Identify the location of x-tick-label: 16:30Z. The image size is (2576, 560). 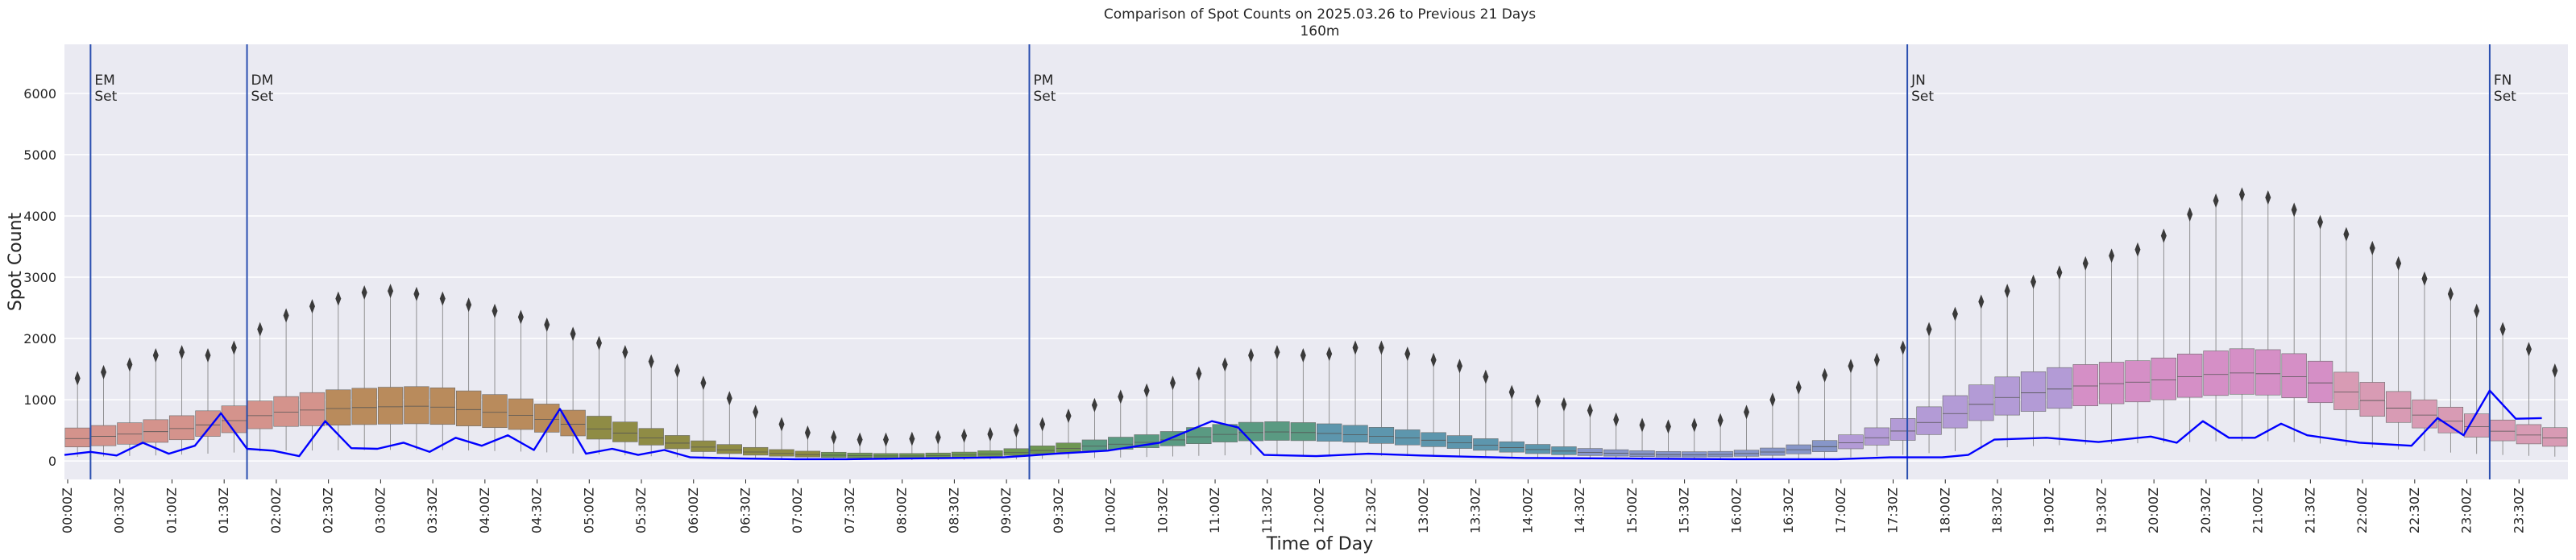
(1788, 510).